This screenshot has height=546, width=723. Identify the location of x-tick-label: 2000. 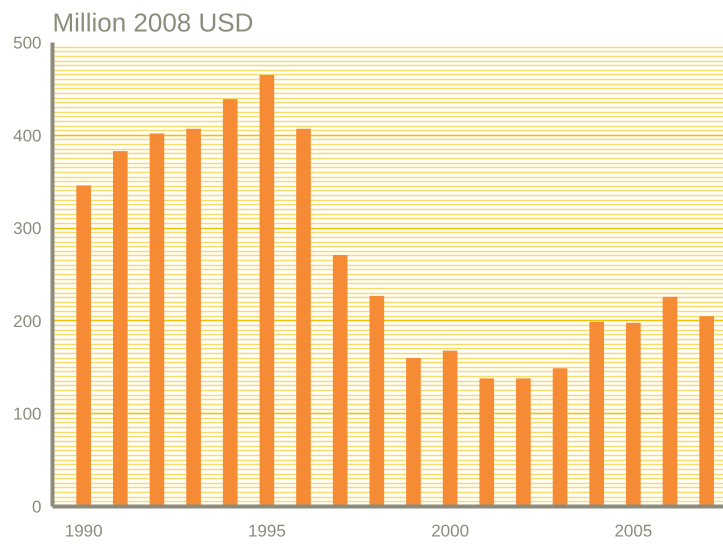
(450, 531).